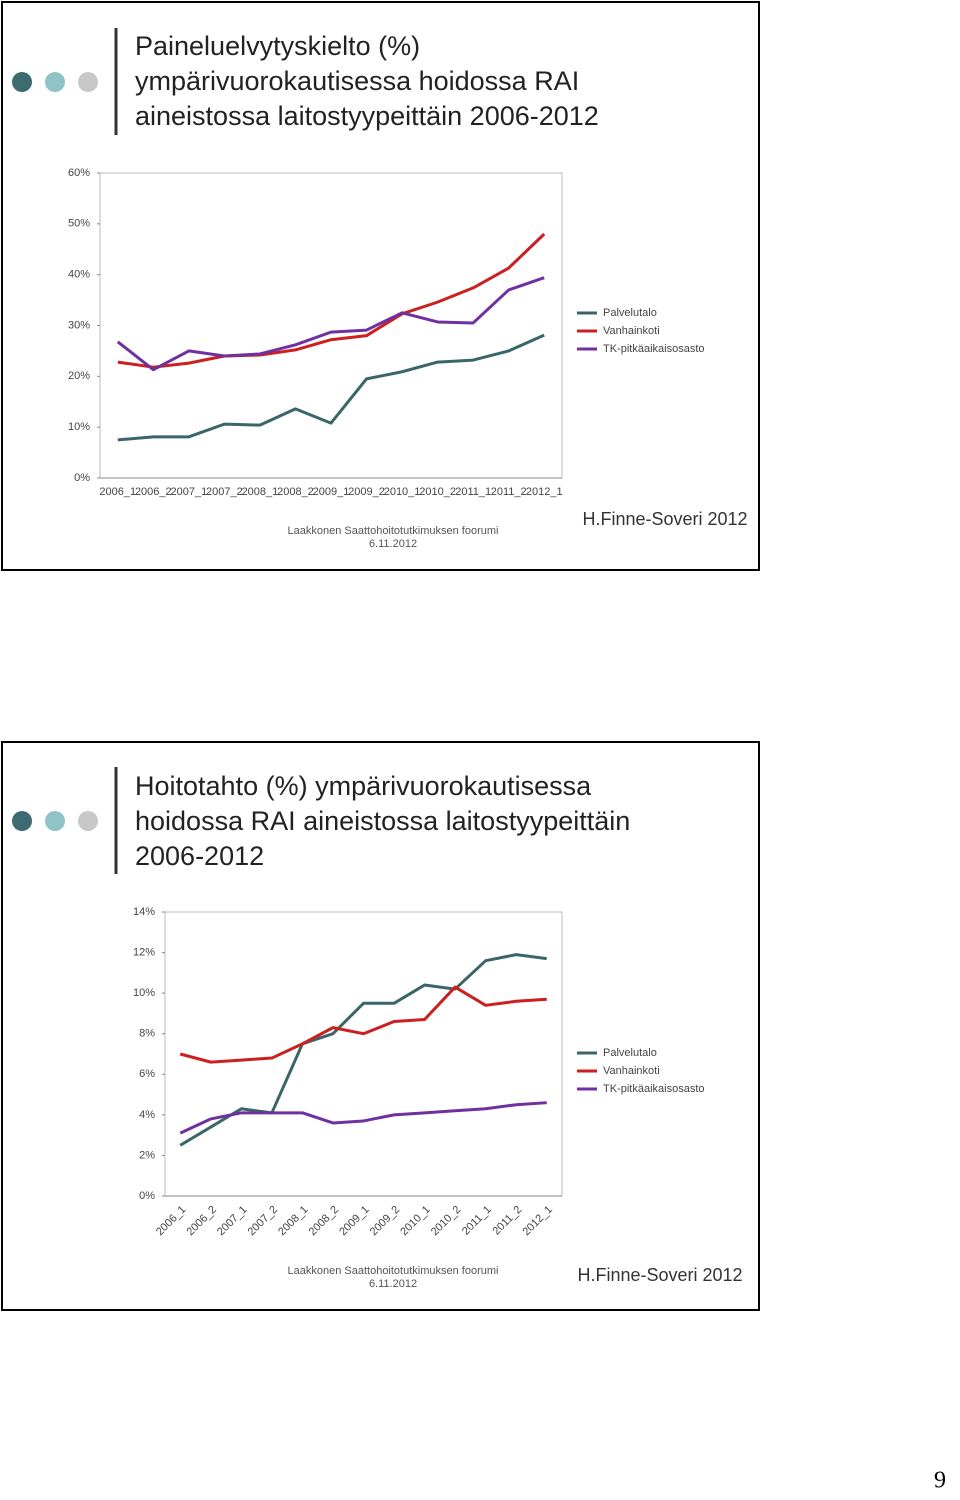 The height and width of the screenshot is (1500, 960). What do you see at coordinates (79, 275) in the screenshot?
I see `y-tick-label: 40%` at bounding box center [79, 275].